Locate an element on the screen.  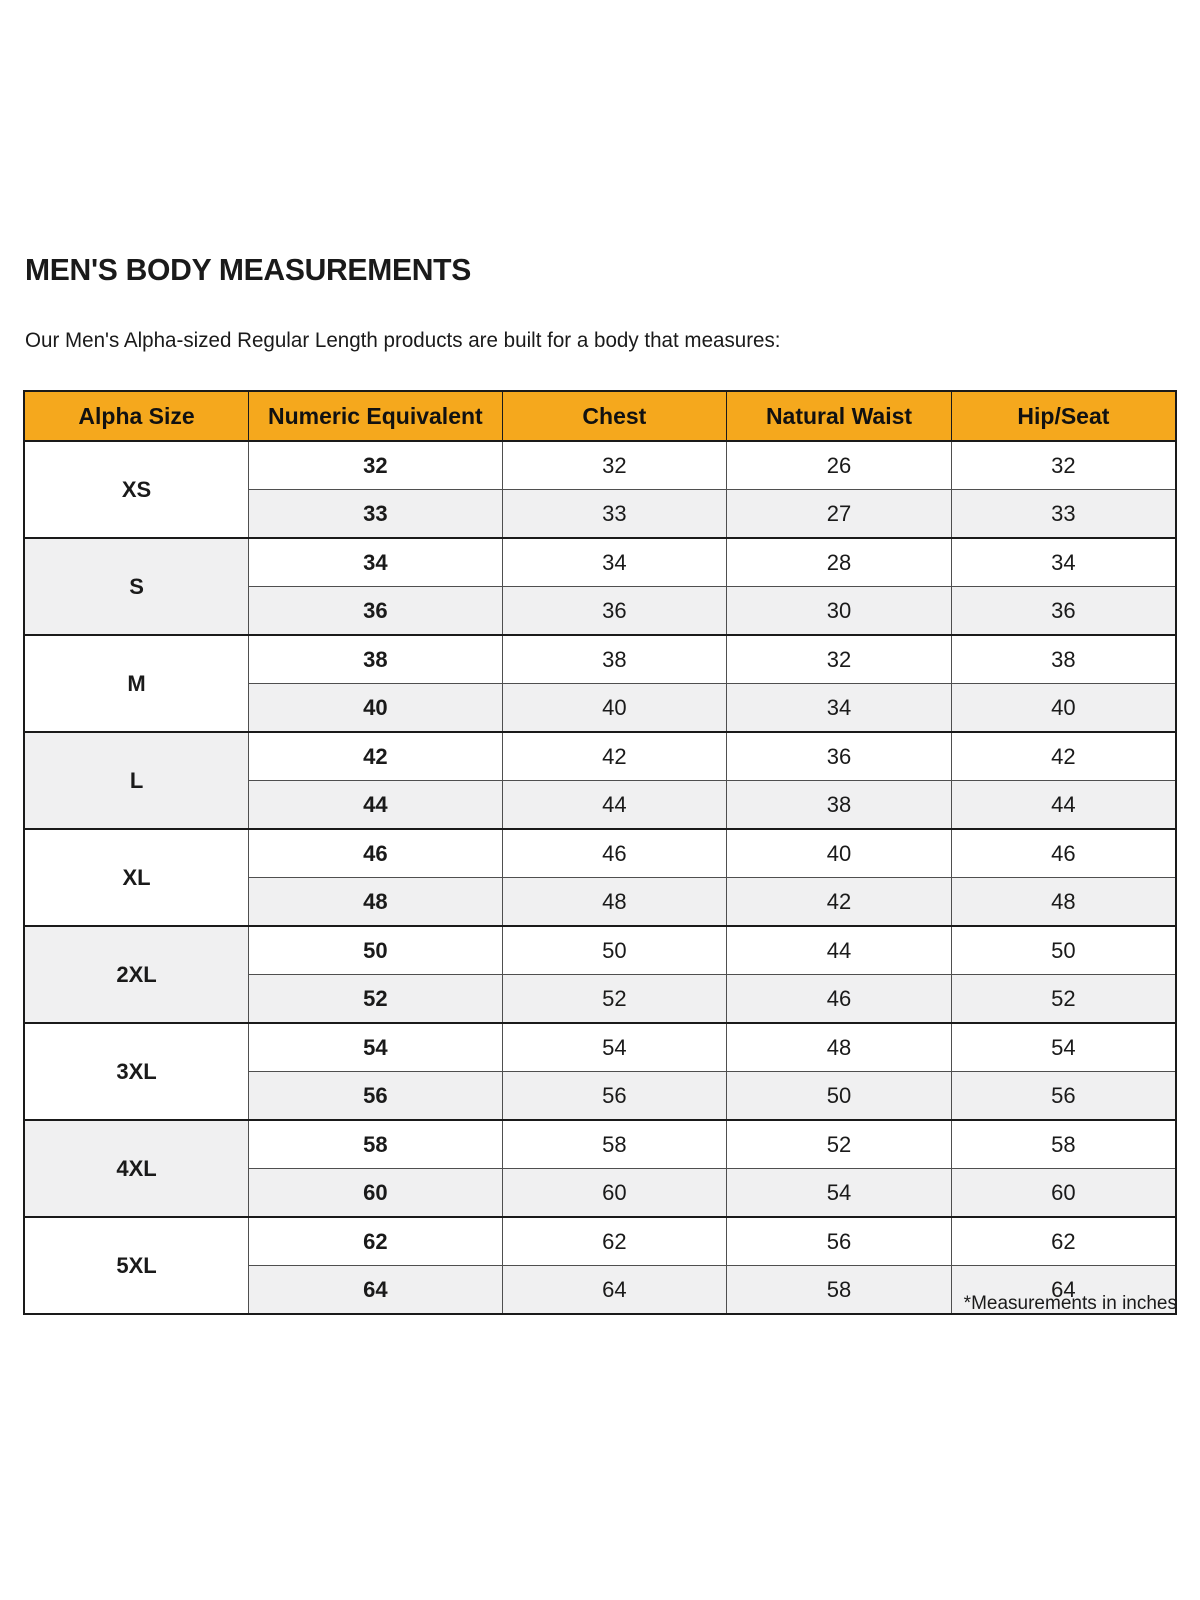
alpha-size-cell: XS is located at coordinates (136, 489).